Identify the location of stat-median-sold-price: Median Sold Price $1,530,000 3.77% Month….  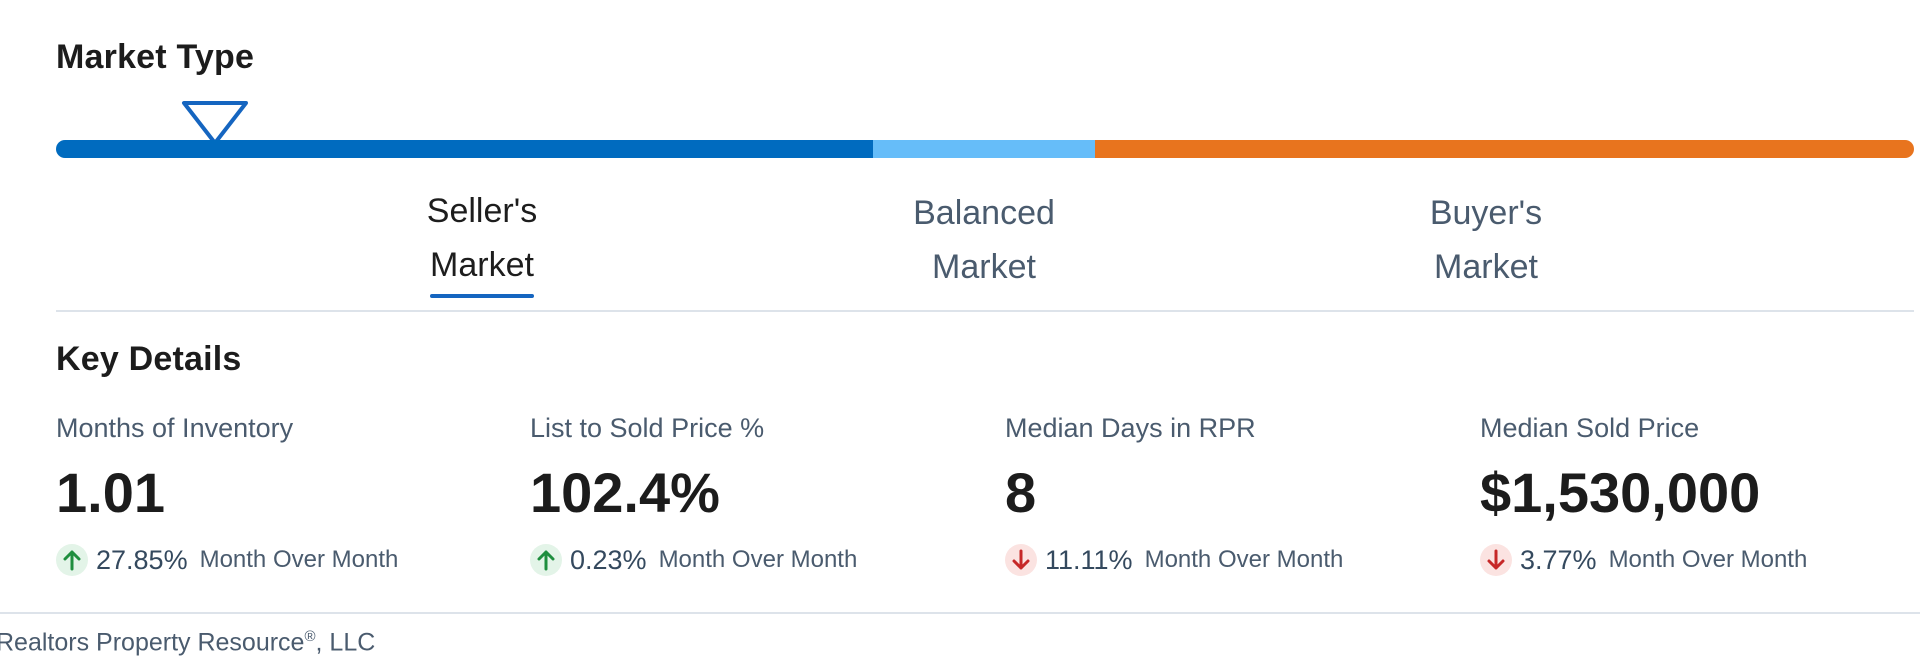
(1700, 493).